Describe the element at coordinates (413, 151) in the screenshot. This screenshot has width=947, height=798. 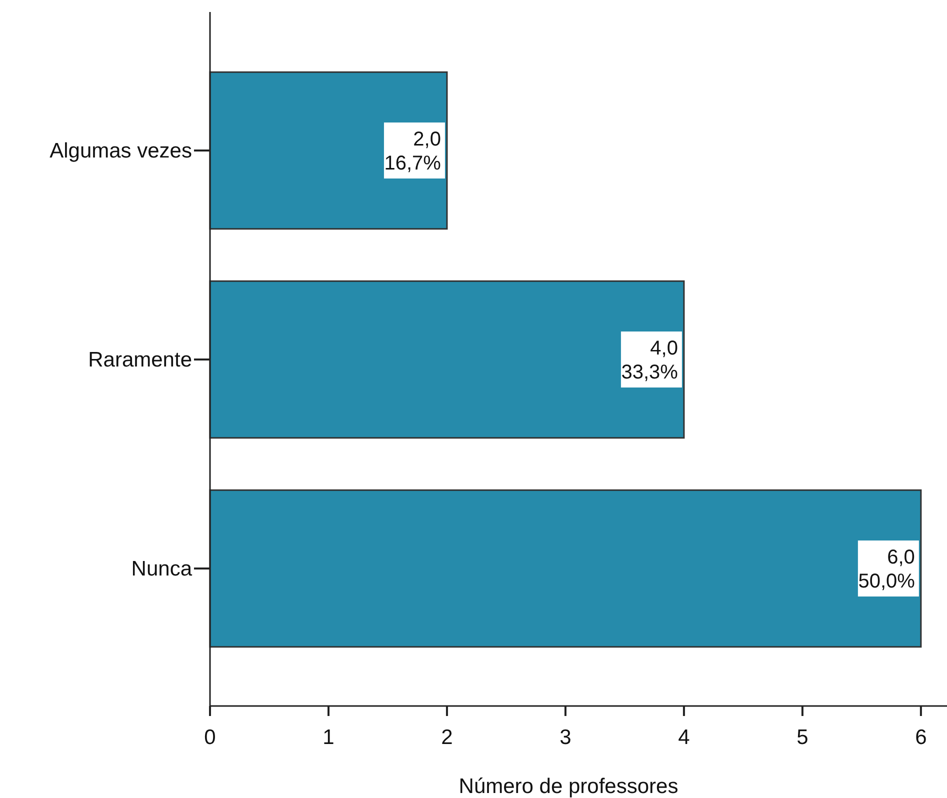
I see `data-label: 2,0 16,7%` at that location.